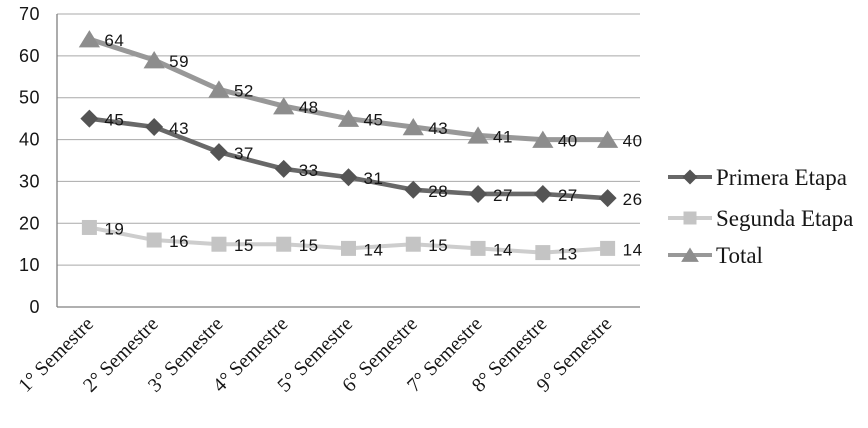  I want to click on y-tick-label: 60, so click(29, 56).